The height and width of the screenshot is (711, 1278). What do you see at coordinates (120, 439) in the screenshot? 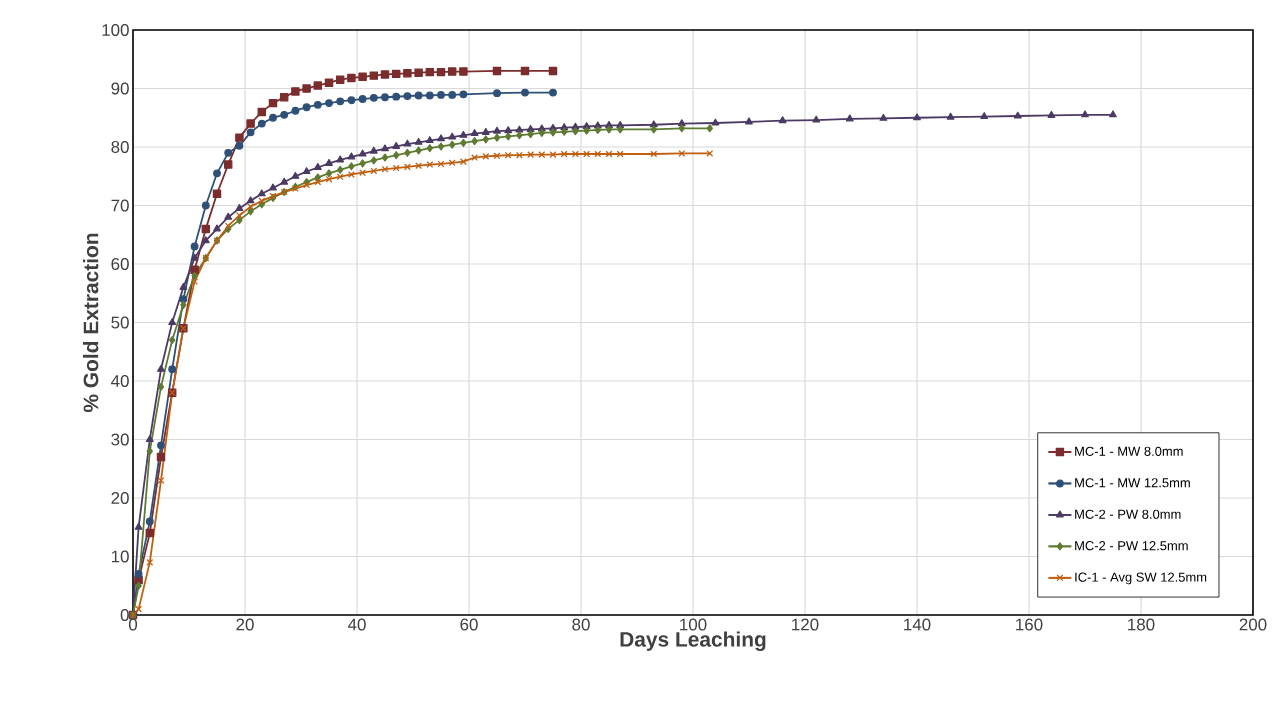
I see `y-tick-label: 30` at bounding box center [120, 439].